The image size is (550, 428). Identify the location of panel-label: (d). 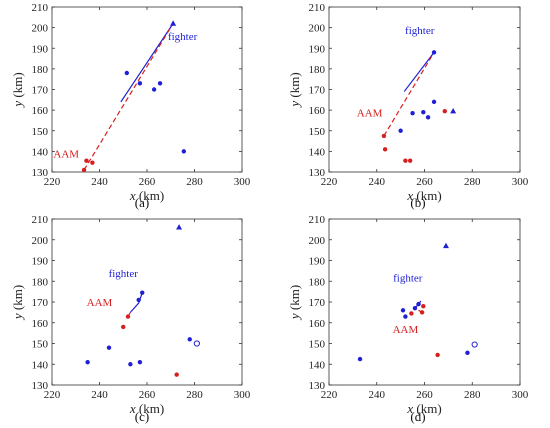
(417, 416).